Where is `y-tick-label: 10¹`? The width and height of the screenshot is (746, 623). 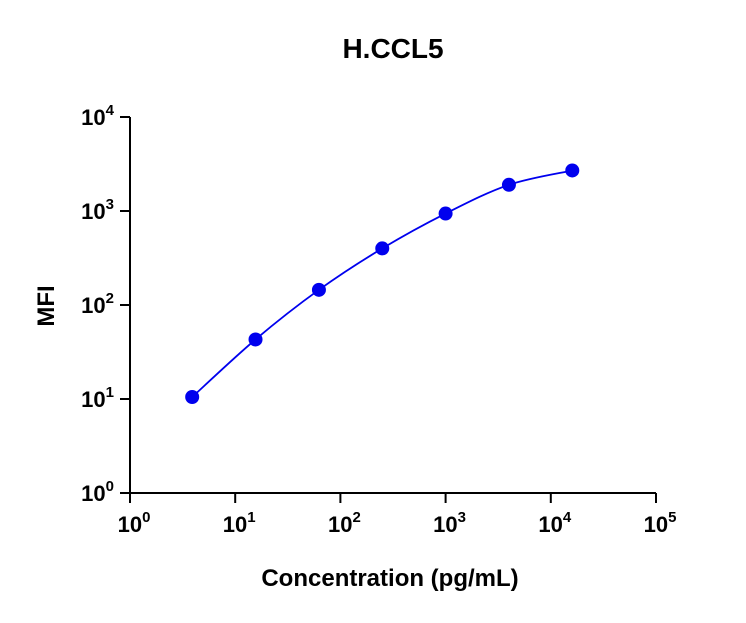
y-tick-label: 10¹ is located at coordinates (97, 398).